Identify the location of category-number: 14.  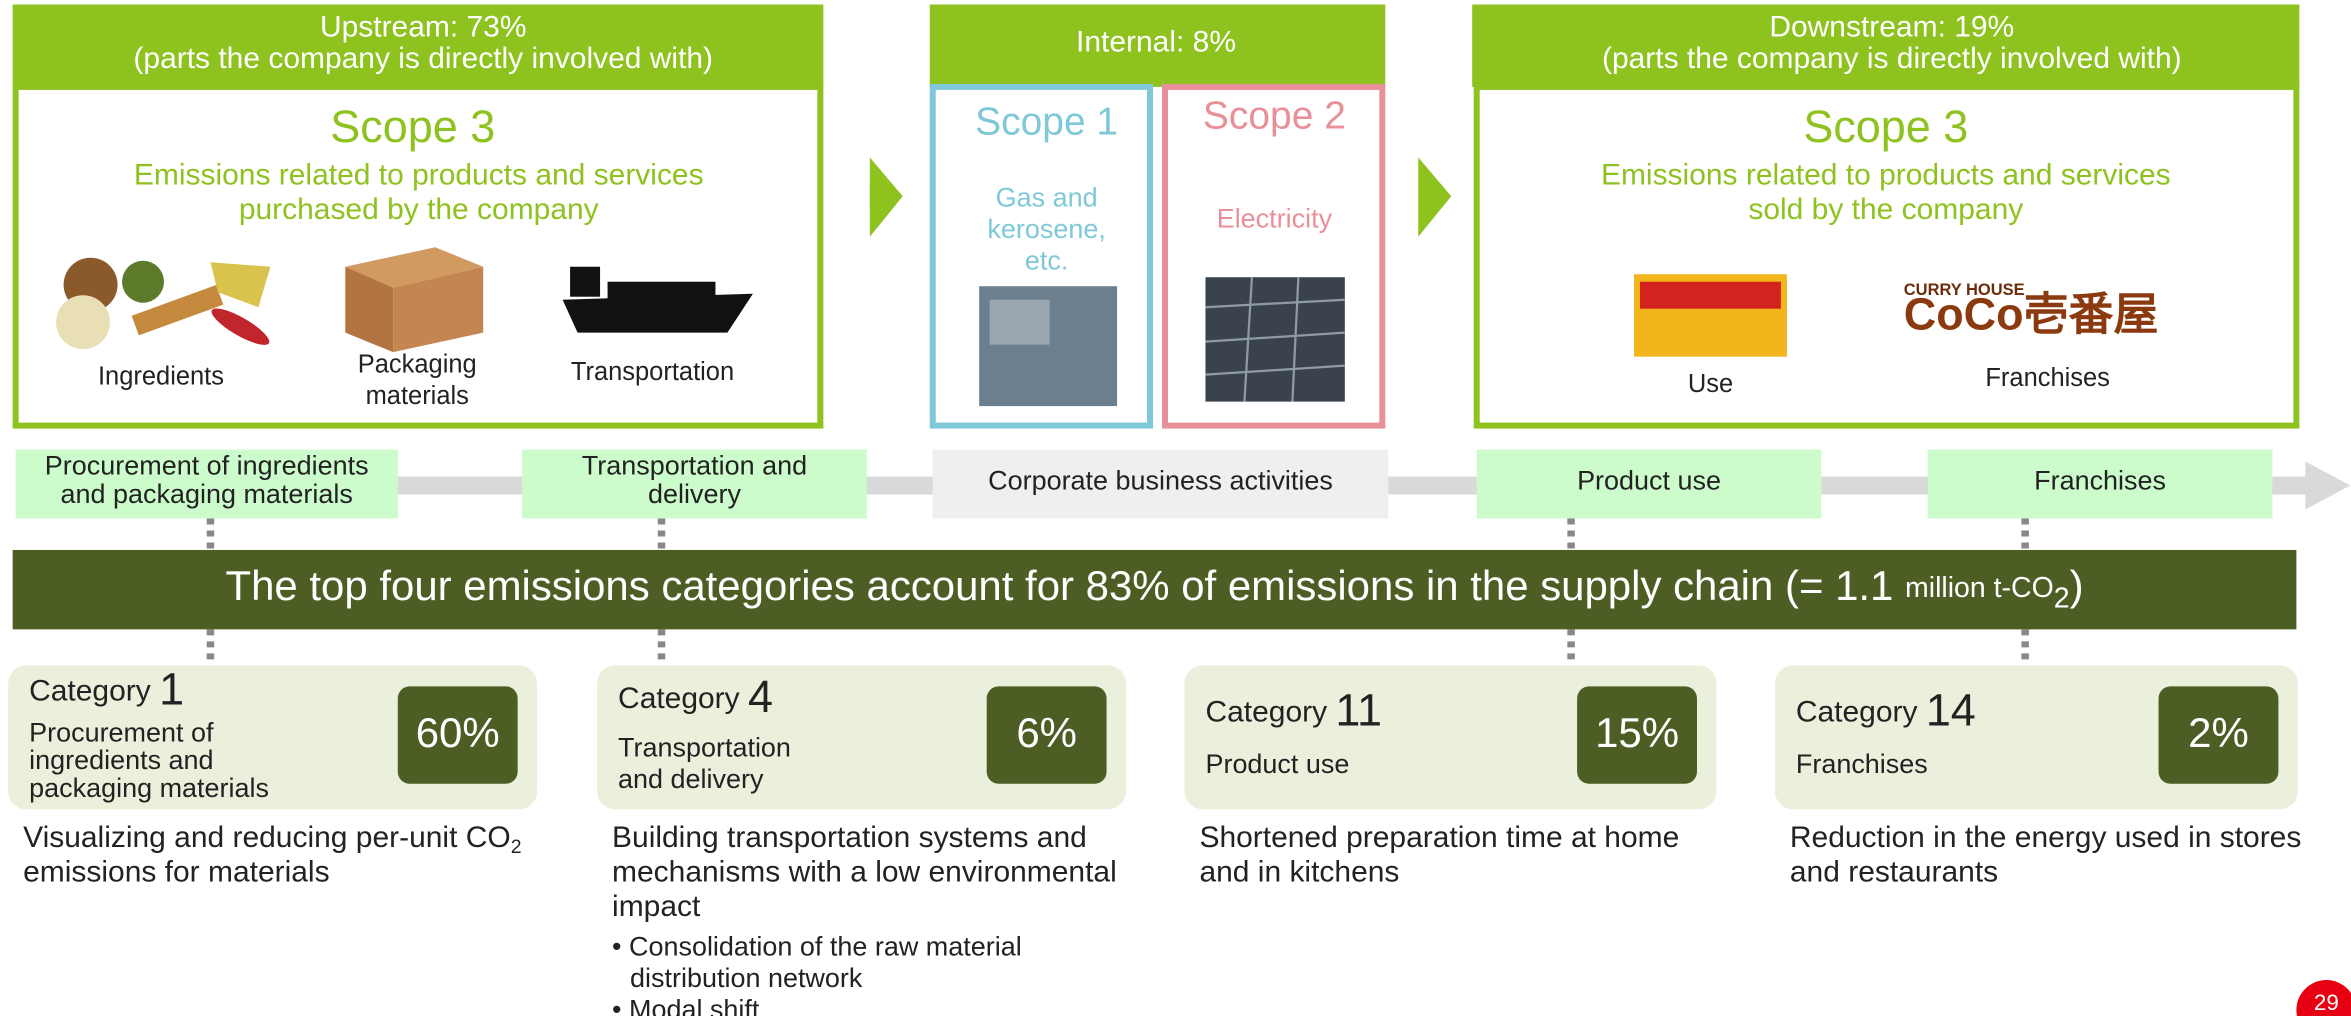
(1951, 709).